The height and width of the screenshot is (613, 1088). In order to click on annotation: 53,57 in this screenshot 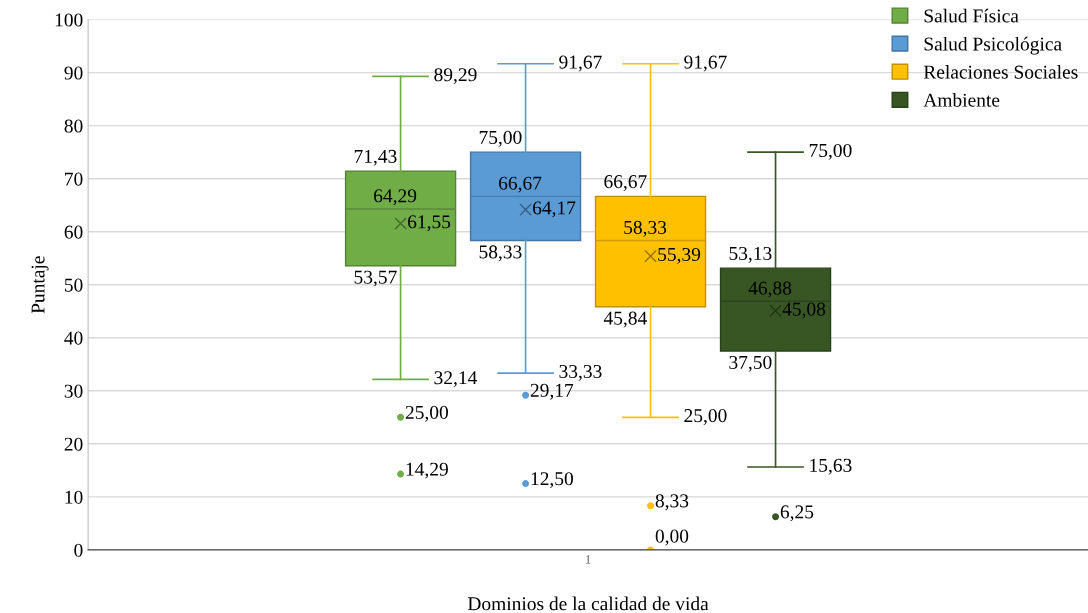, I will do `click(375, 278)`.